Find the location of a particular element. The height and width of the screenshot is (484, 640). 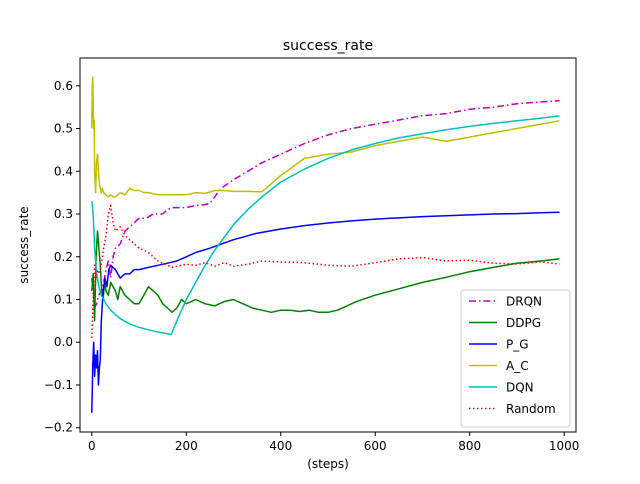

legend-box is located at coordinates (515, 358).